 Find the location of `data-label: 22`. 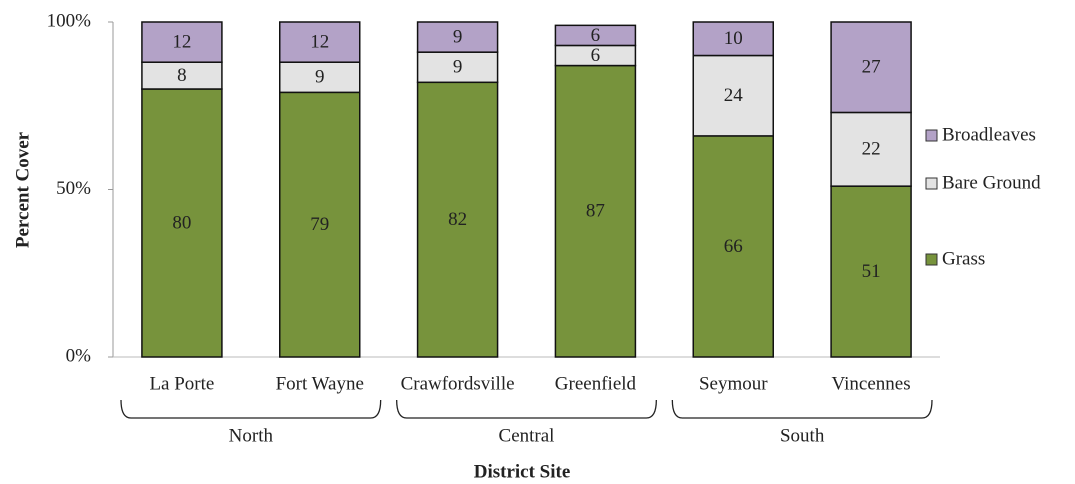

data-label: 22 is located at coordinates (871, 149).